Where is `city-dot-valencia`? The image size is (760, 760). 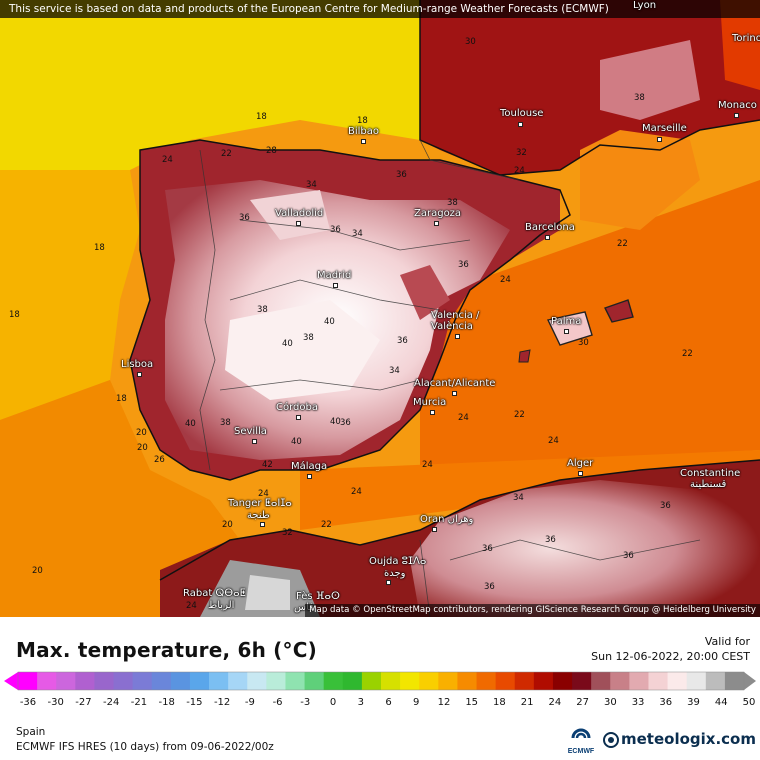
city-dot-valencia is located at coordinates (457, 336).